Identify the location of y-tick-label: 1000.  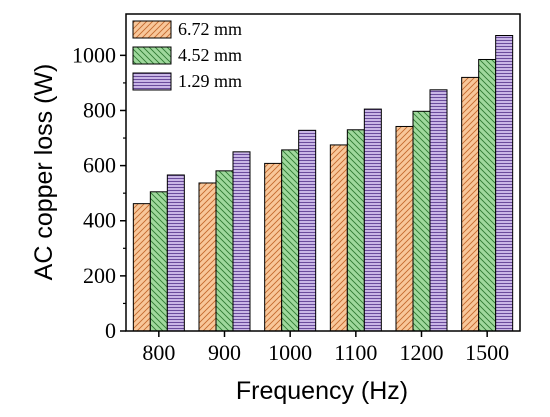
(94, 54).